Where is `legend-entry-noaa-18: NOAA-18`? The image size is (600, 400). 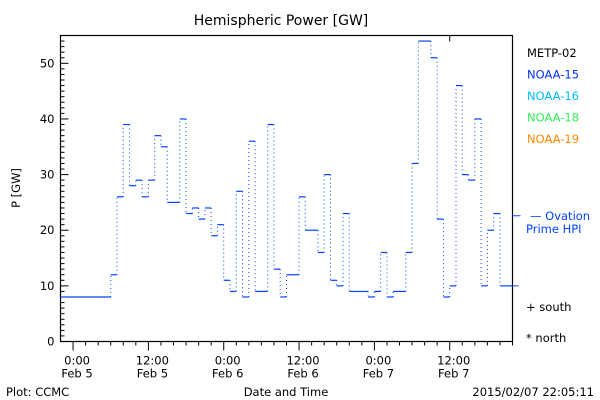
legend-entry-noaa-18: NOAA-18 is located at coordinates (553, 118).